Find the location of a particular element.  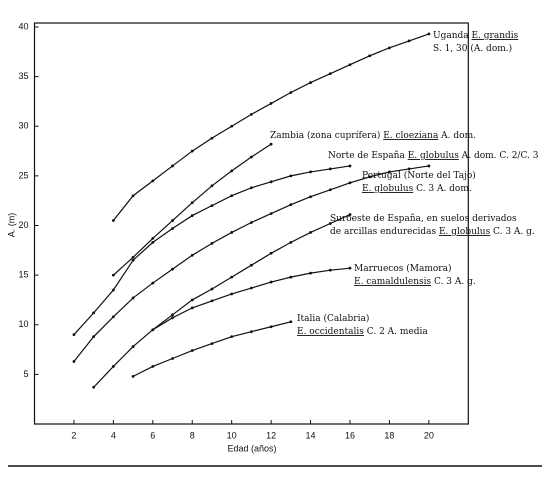

x-tick-label: 10 is located at coordinates (232, 435).